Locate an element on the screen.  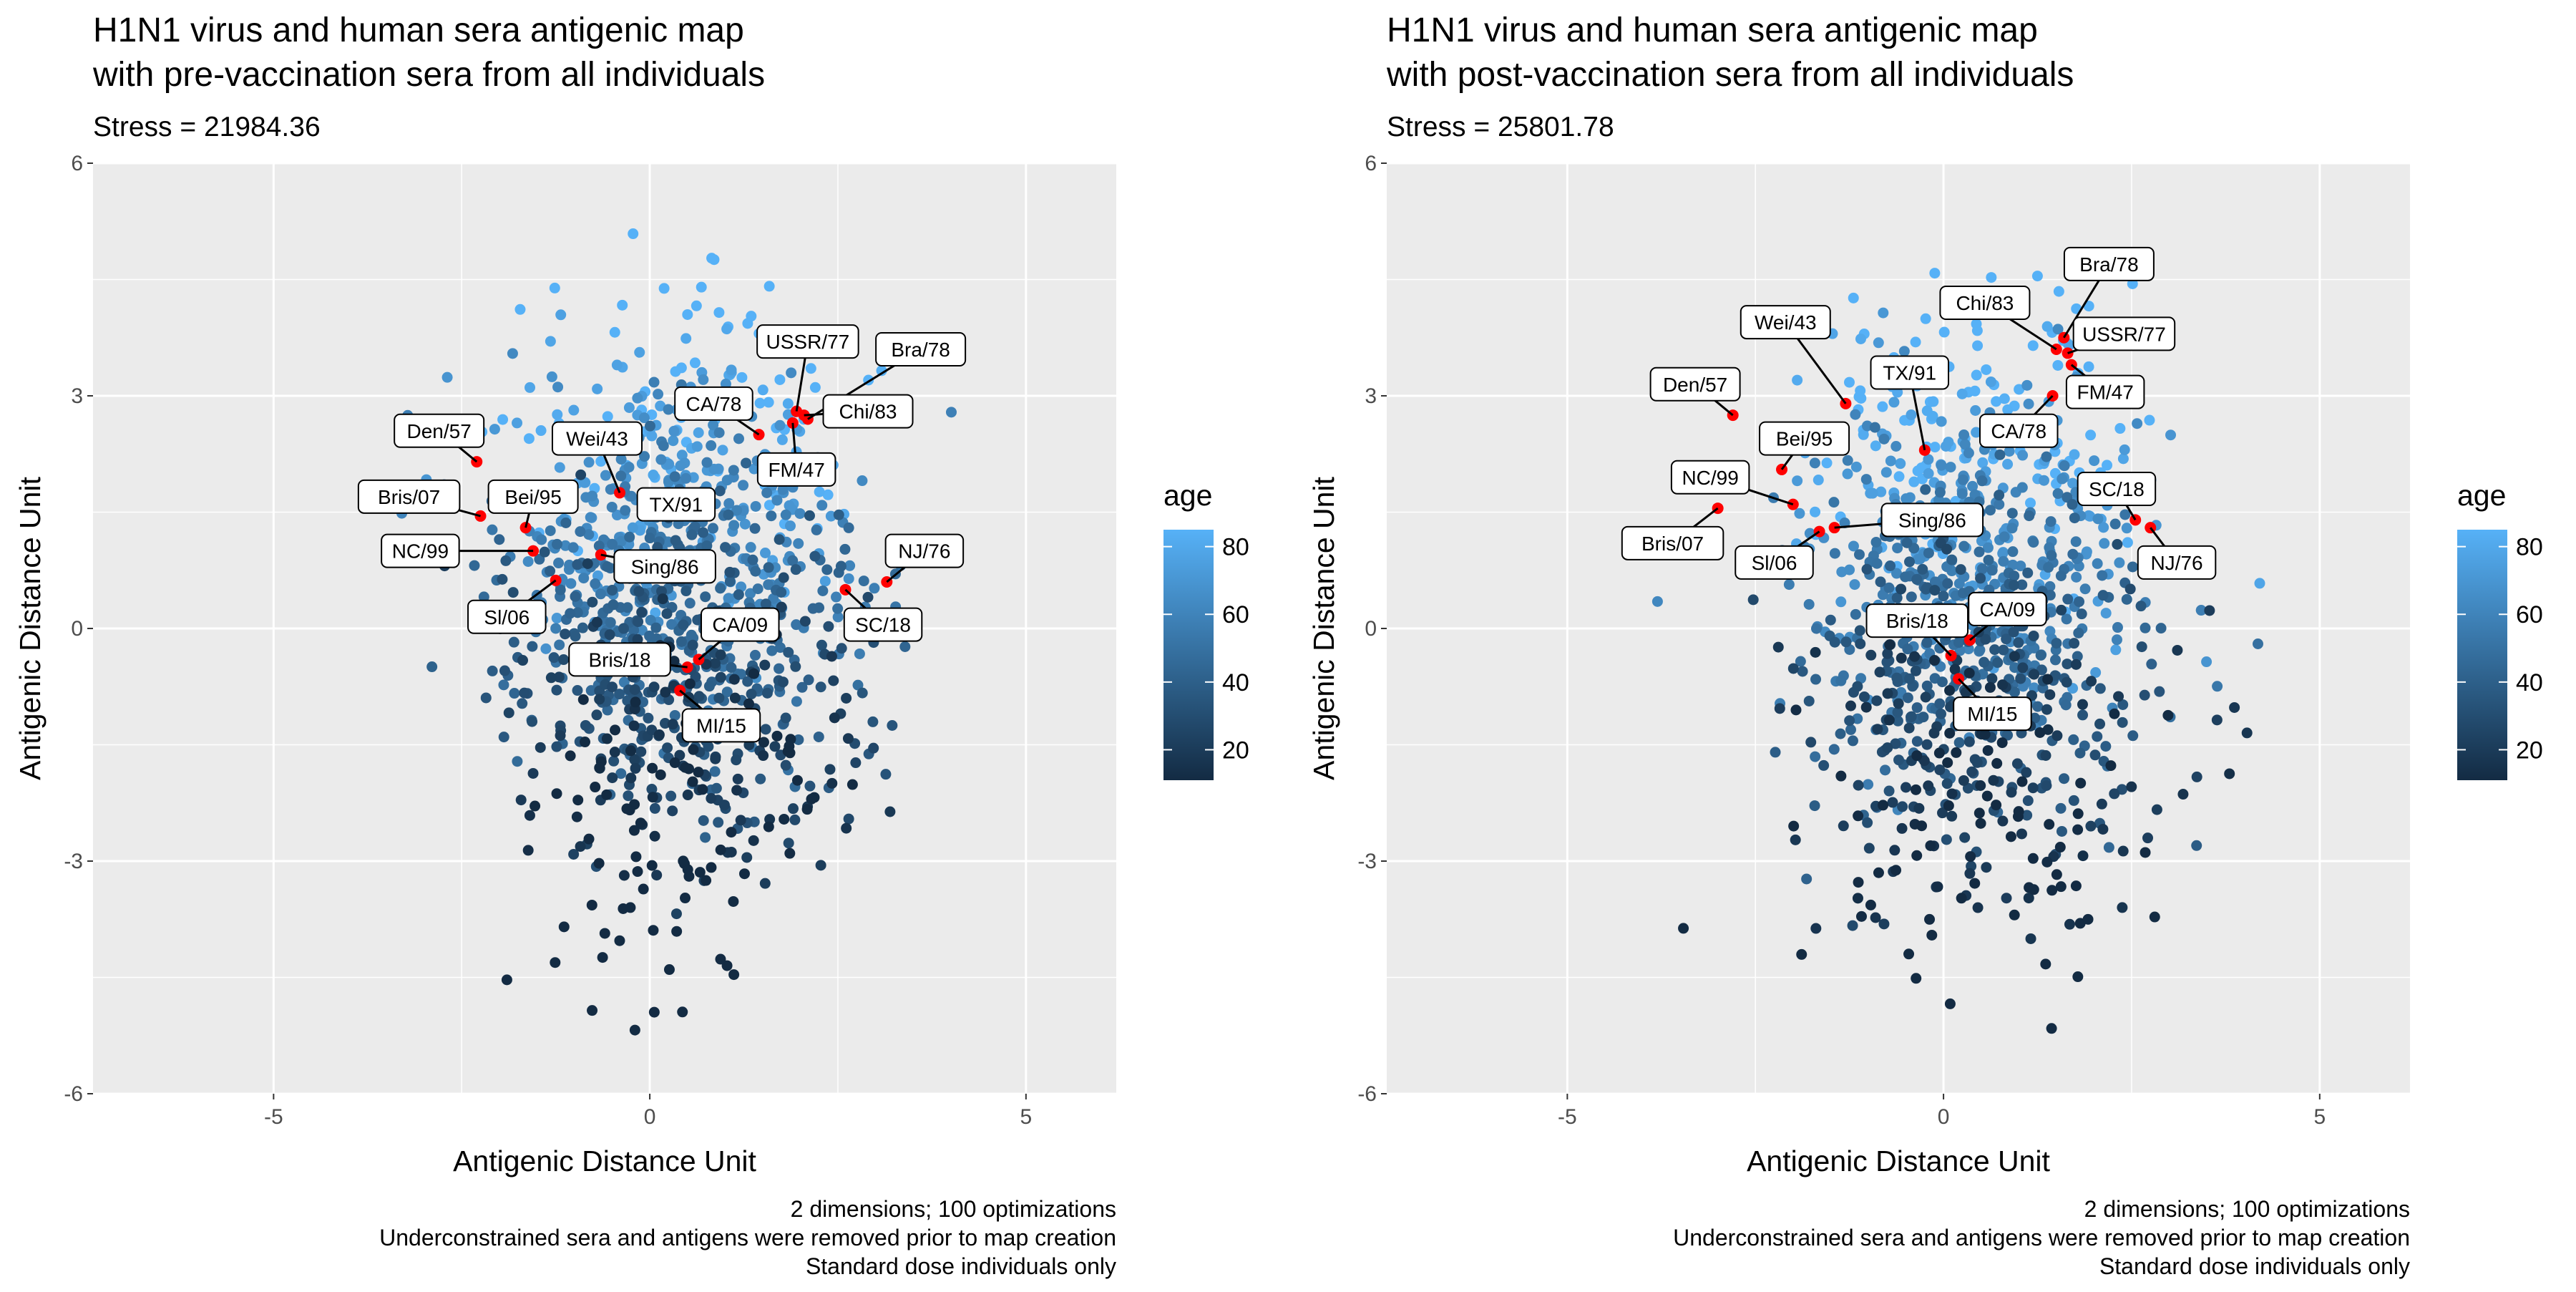
antigen-label: FM/47 is located at coordinates (2105, 393).